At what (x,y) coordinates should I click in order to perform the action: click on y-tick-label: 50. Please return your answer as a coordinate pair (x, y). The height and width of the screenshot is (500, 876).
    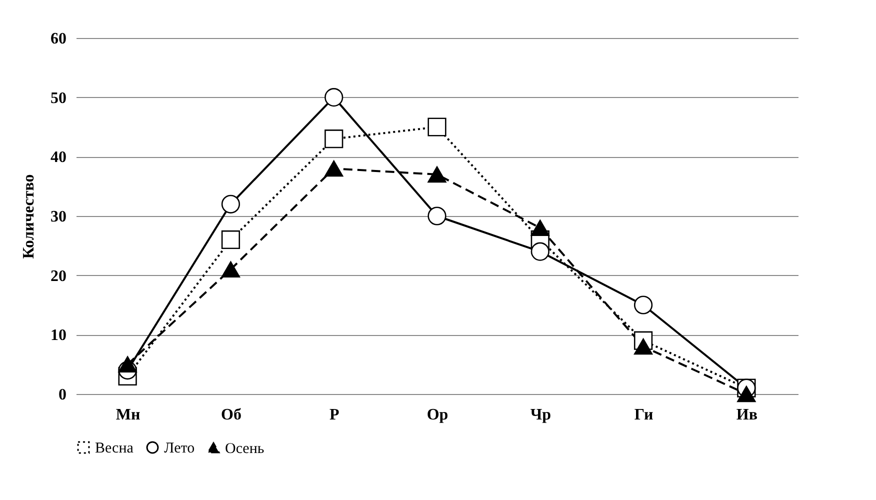
    Looking at the image, I should click on (58, 98).